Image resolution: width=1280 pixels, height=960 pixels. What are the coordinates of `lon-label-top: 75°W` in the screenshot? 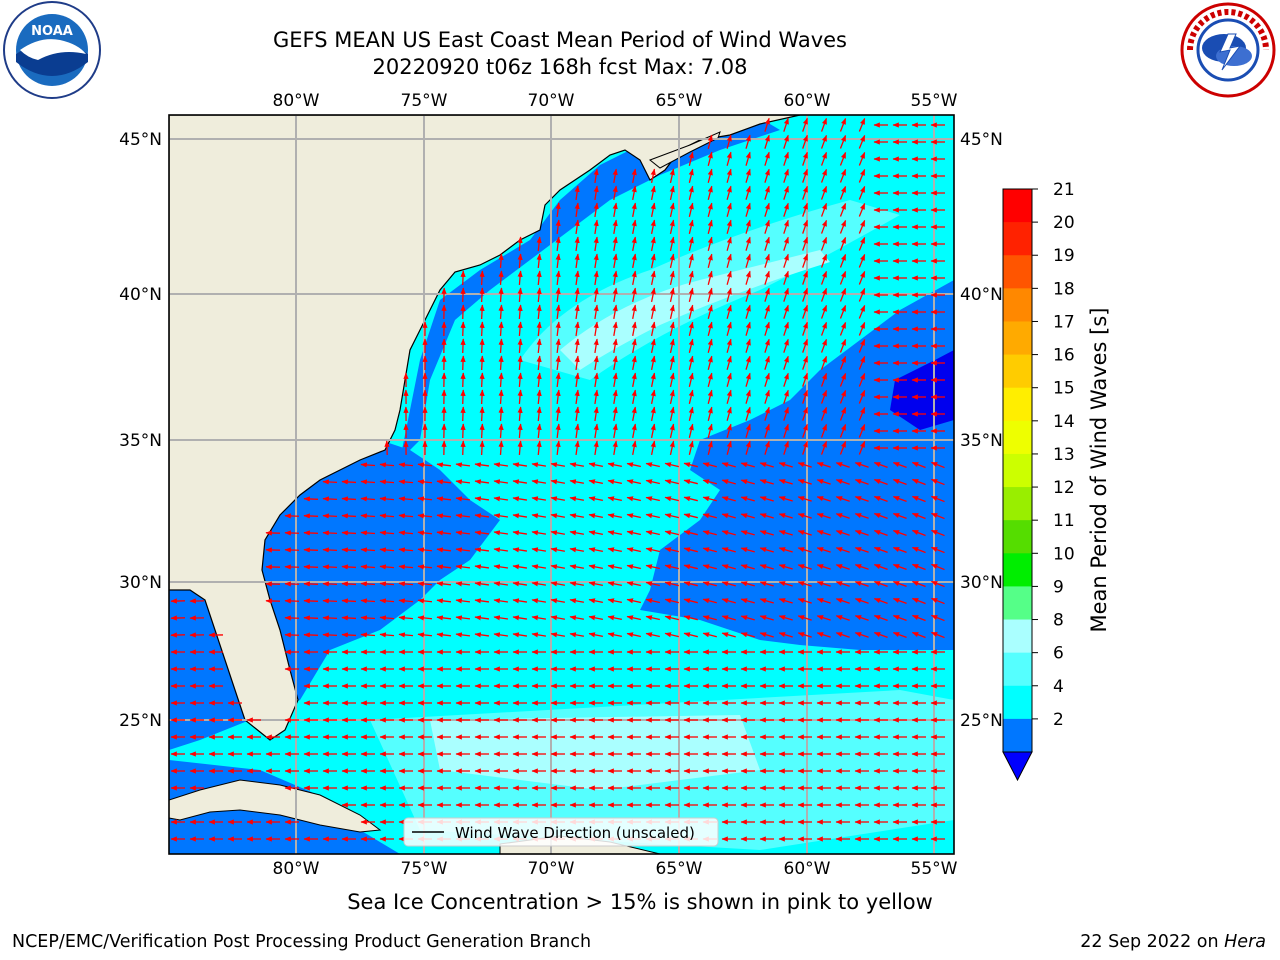 It's located at (424, 101).